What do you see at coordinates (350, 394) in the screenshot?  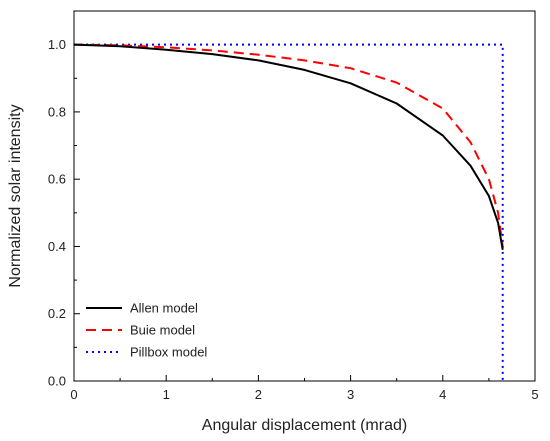 I see `x-tick-label: 3` at bounding box center [350, 394].